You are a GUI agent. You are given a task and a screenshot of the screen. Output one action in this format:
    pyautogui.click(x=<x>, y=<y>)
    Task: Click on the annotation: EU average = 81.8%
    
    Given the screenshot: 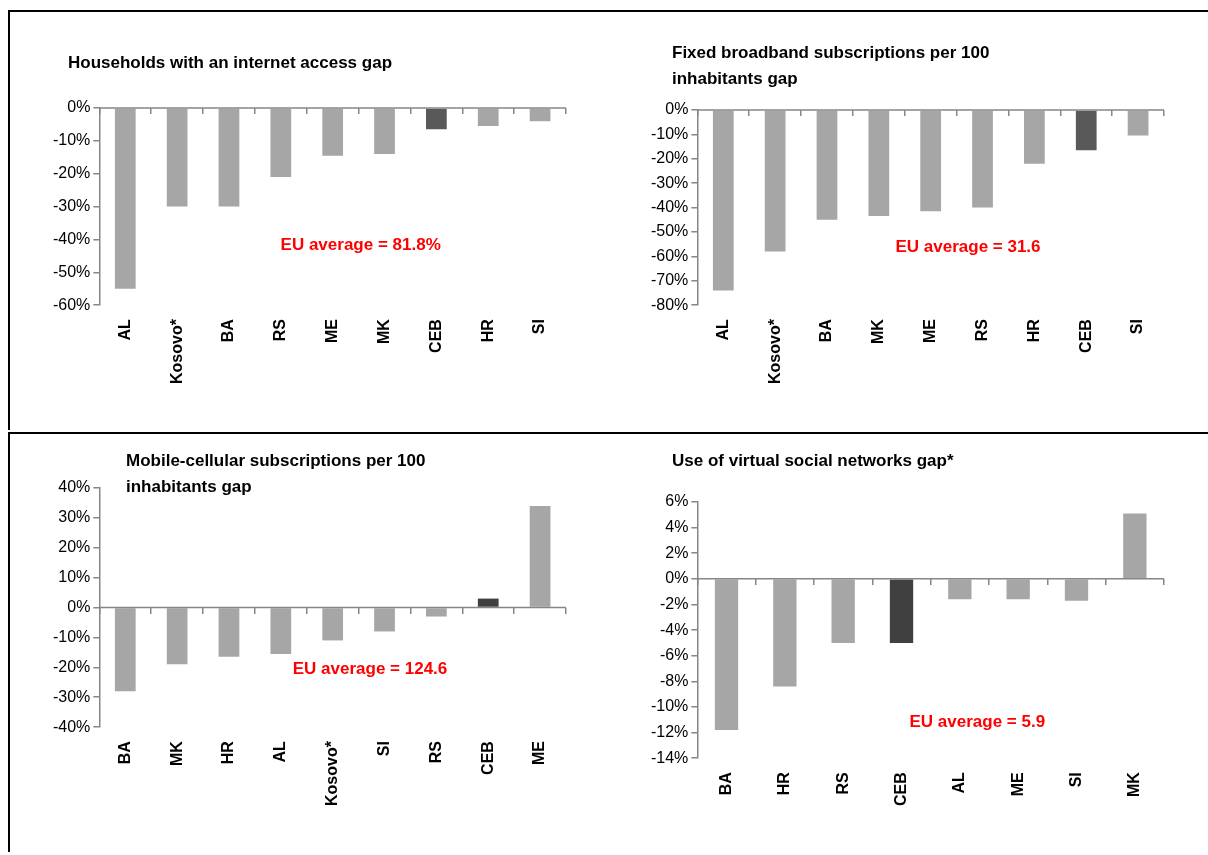 What is the action you would take?
    pyautogui.click(x=360, y=244)
    